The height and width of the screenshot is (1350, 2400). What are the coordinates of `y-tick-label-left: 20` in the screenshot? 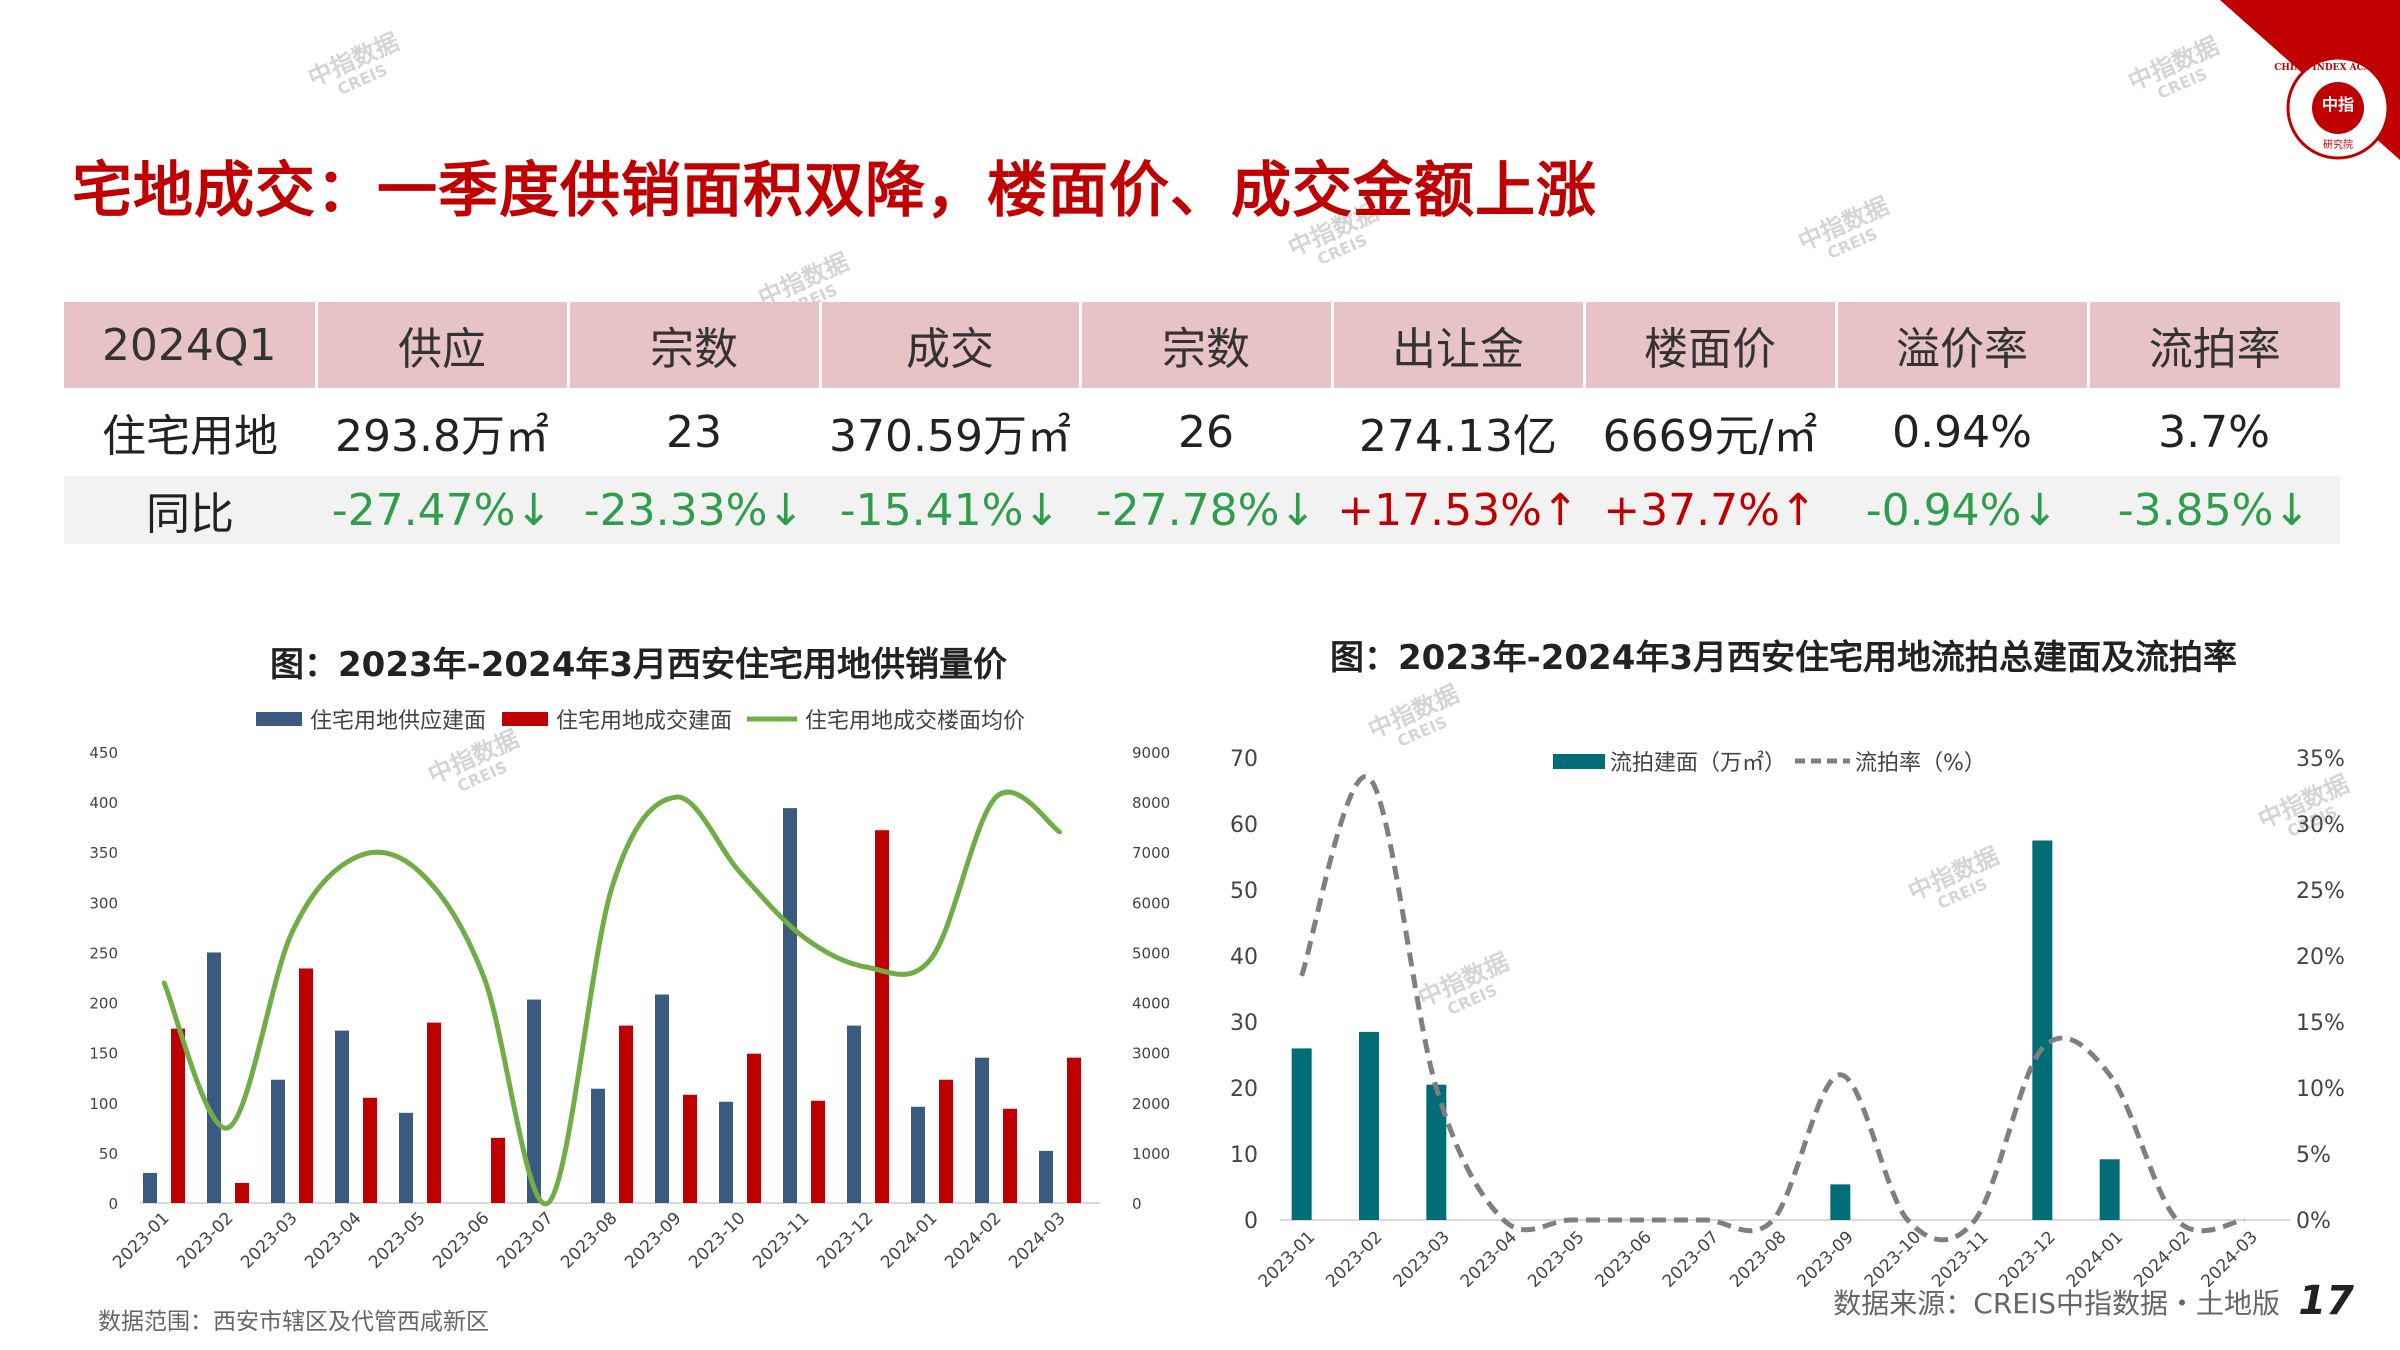 It's located at (1244, 1089).